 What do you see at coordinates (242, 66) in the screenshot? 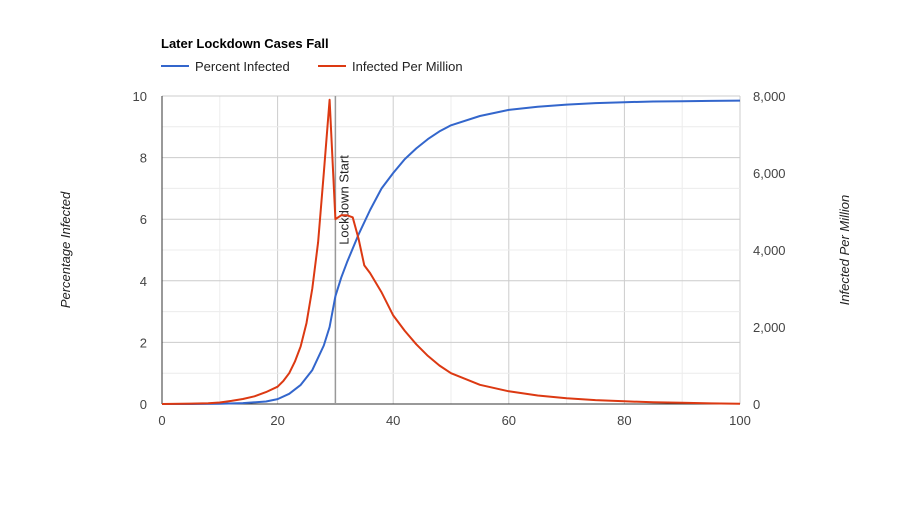
I see `legend-label-percent-infected: Percent Infected` at bounding box center [242, 66].